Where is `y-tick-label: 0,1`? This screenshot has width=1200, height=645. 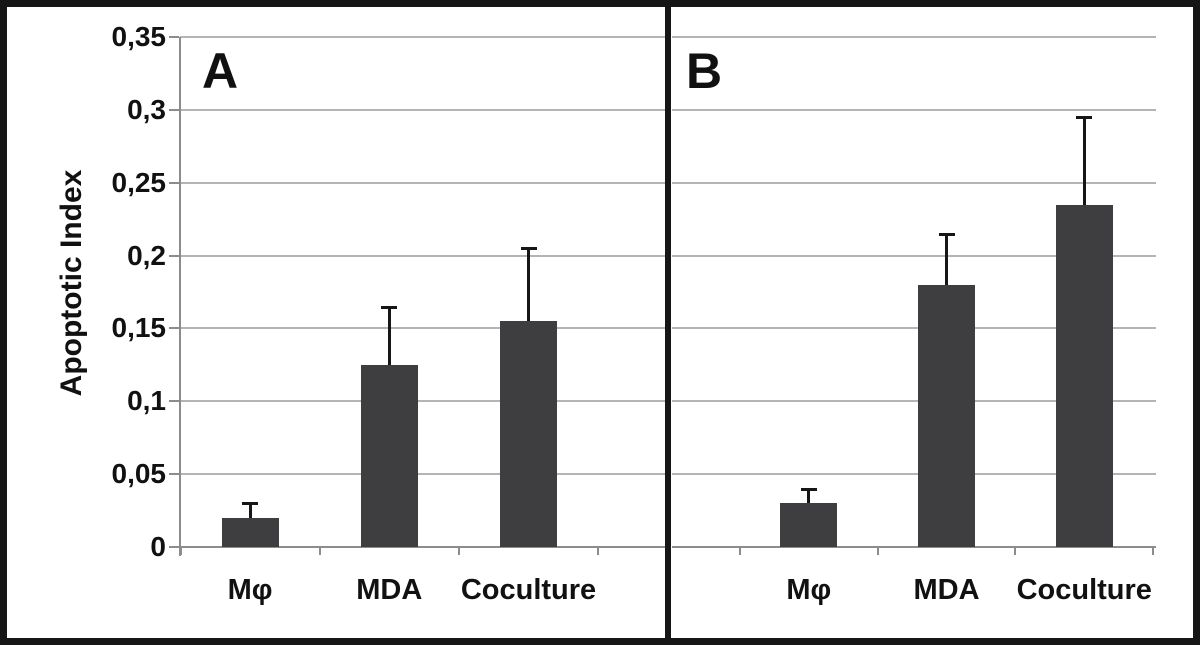 y-tick-label: 0,1 is located at coordinates (146, 401).